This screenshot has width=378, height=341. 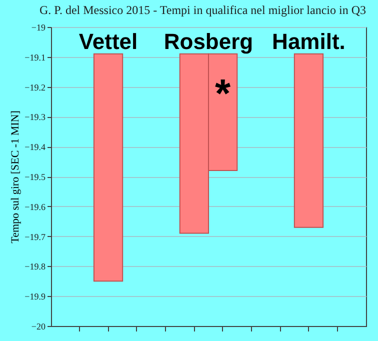 What do you see at coordinates (35, 177) in the screenshot?
I see `y-tick-label: −19.5` at bounding box center [35, 177].